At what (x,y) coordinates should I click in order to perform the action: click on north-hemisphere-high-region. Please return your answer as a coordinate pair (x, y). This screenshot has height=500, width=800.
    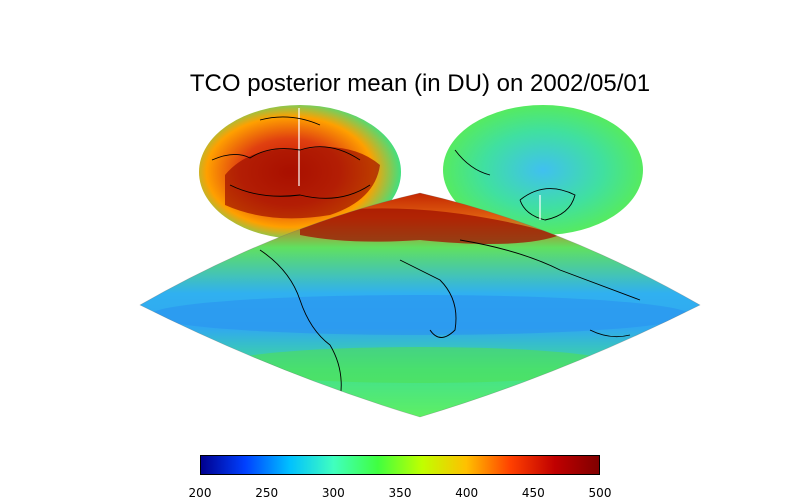
    Looking at the image, I should click on (302, 183).